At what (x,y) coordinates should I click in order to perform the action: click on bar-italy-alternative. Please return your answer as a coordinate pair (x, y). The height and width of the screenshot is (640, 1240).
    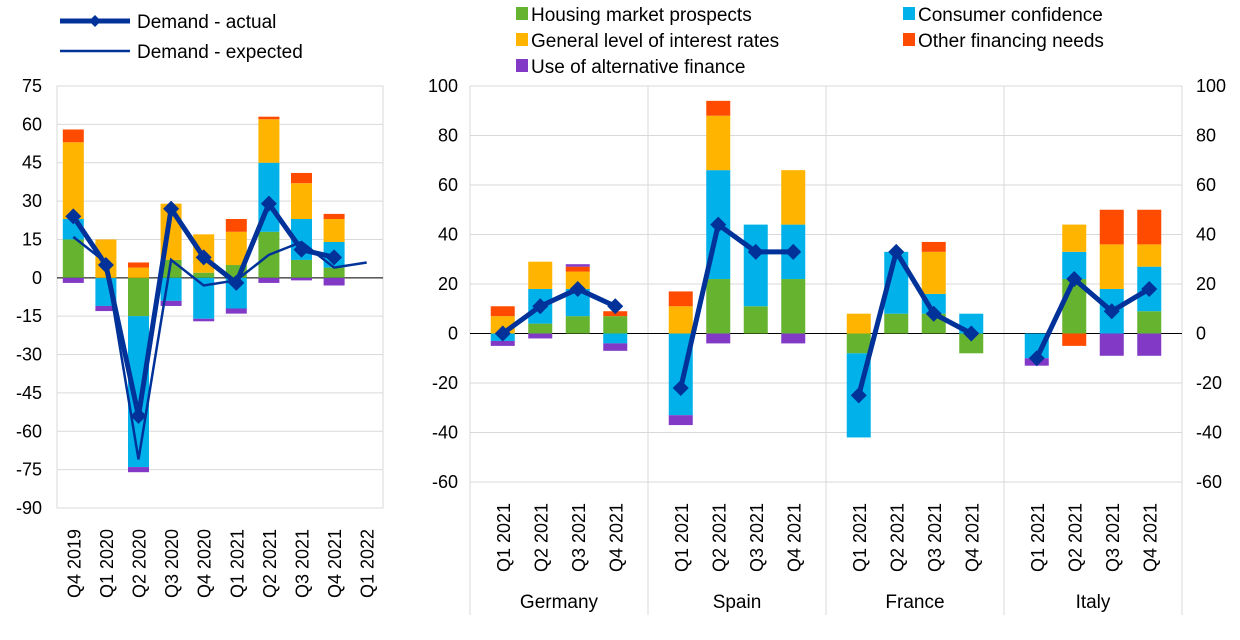
    Looking at the image, I should click on (1111, 344).